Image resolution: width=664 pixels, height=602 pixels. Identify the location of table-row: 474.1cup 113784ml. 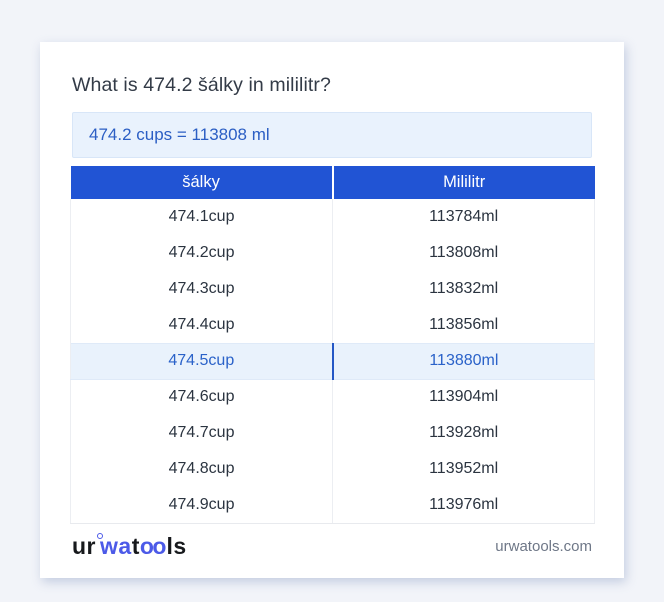
(332, 217).